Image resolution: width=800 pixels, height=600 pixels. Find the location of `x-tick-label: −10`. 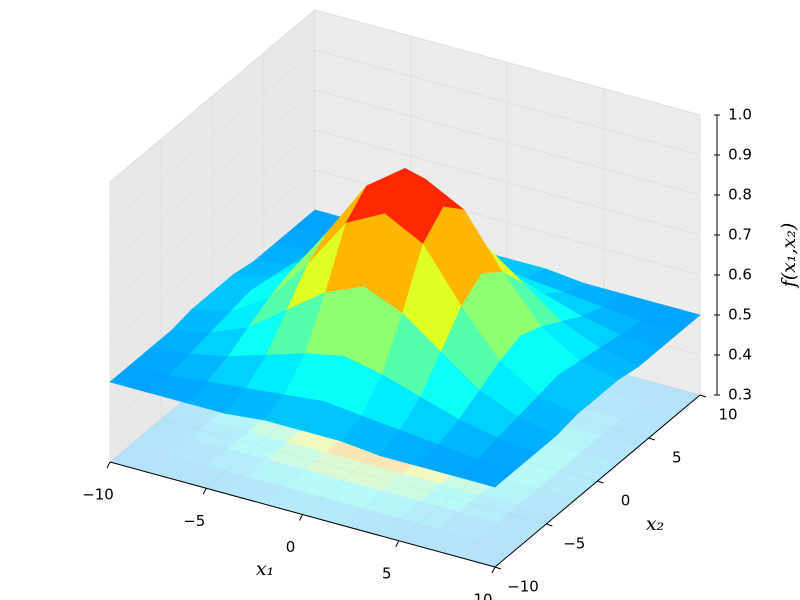

x-tick-label: −10 is located at coordinates (98, 495).